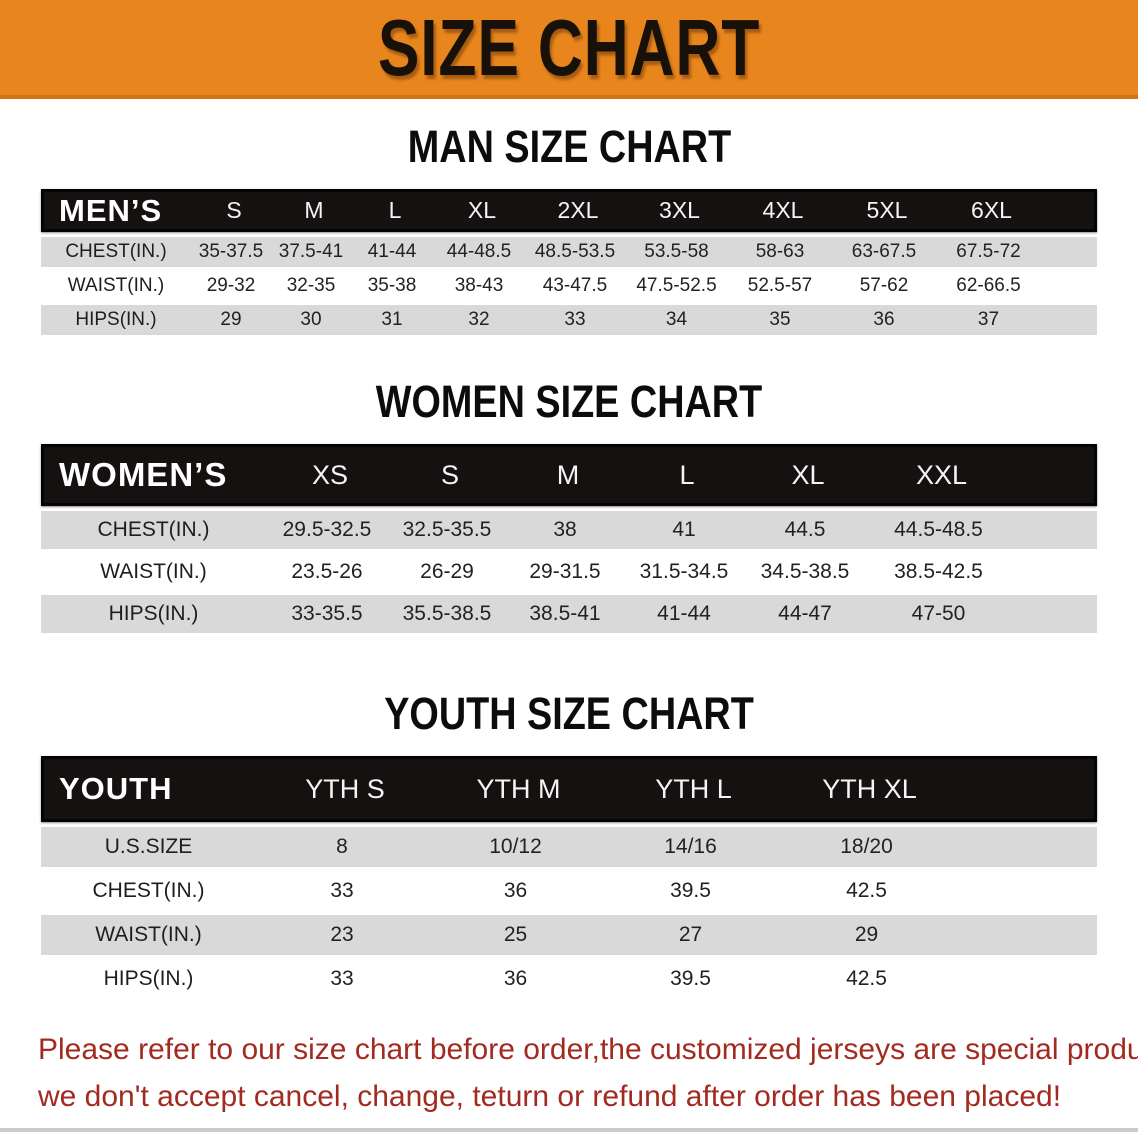  Describe the element at coordinates (575, 251) in the screenshot. I see `table-cell: 48.5-53.5` at that location.